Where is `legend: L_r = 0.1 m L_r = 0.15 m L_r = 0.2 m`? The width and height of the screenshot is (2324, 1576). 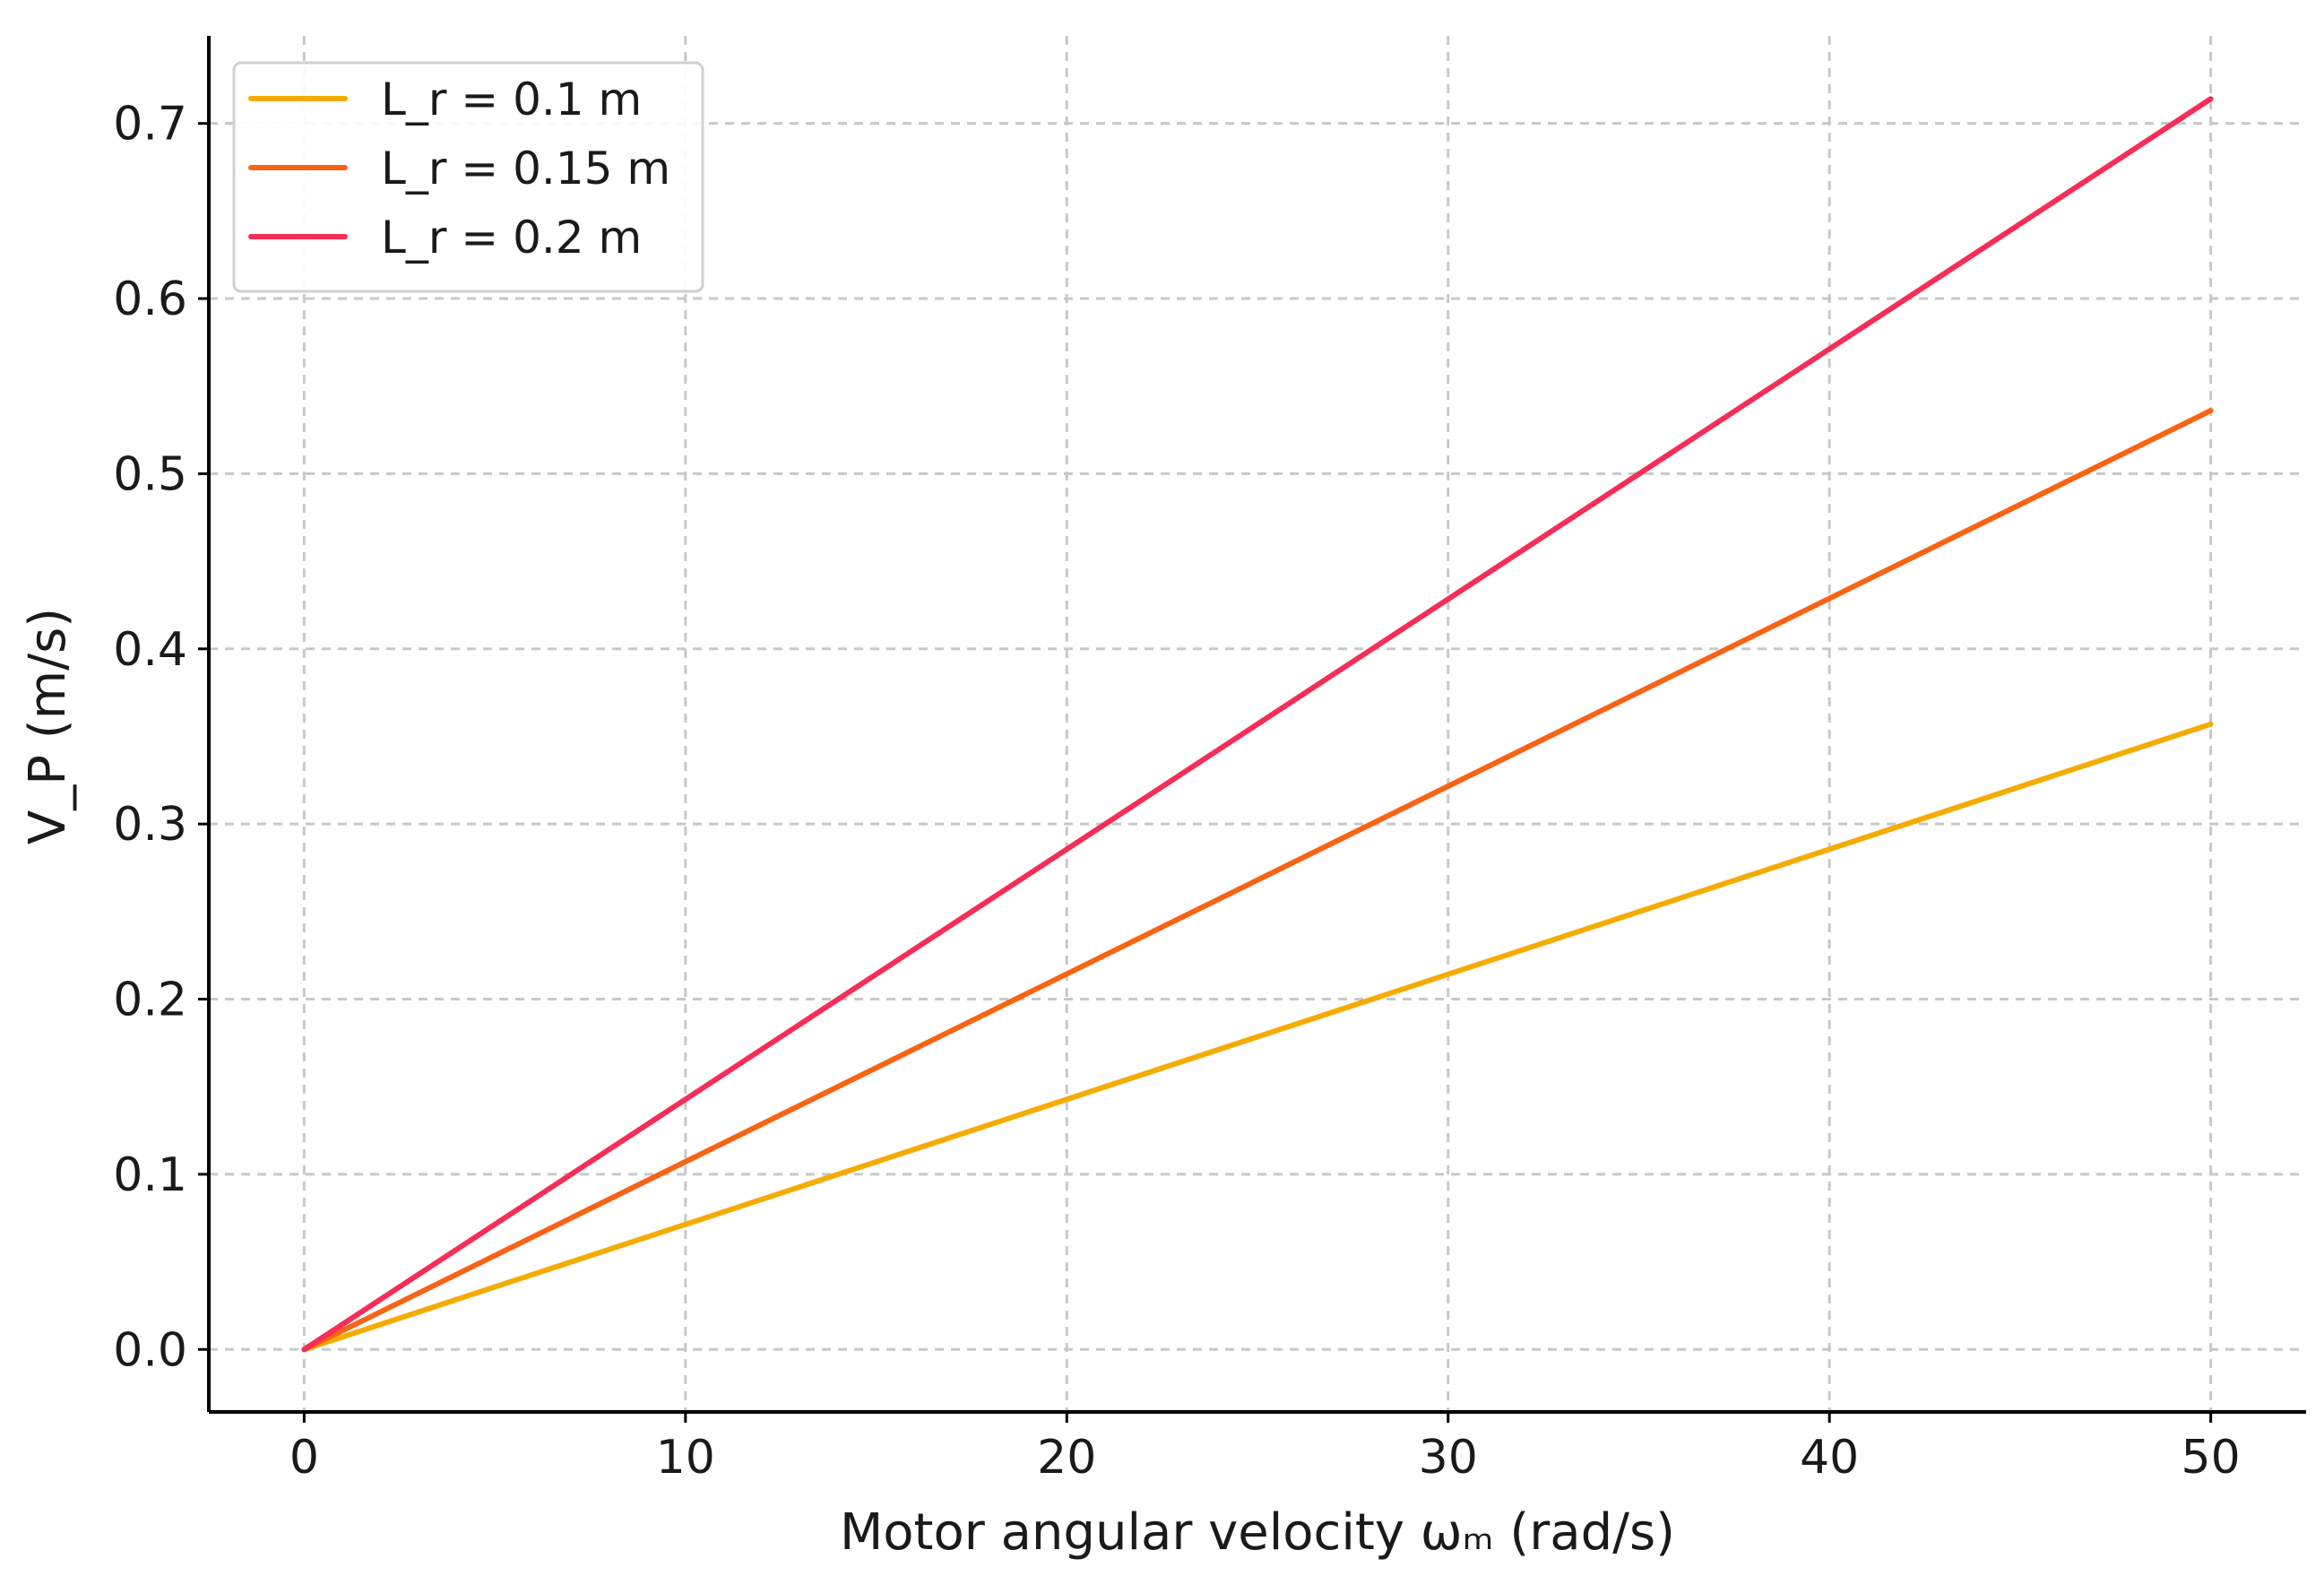
legend: L_r = 0.1 m L_r = 0.15 m L_r = 0.2 m is located at coordinates (468, 177).